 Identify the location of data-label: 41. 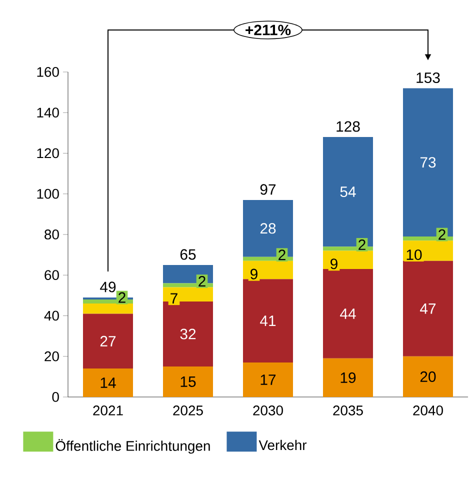
(268, 321).